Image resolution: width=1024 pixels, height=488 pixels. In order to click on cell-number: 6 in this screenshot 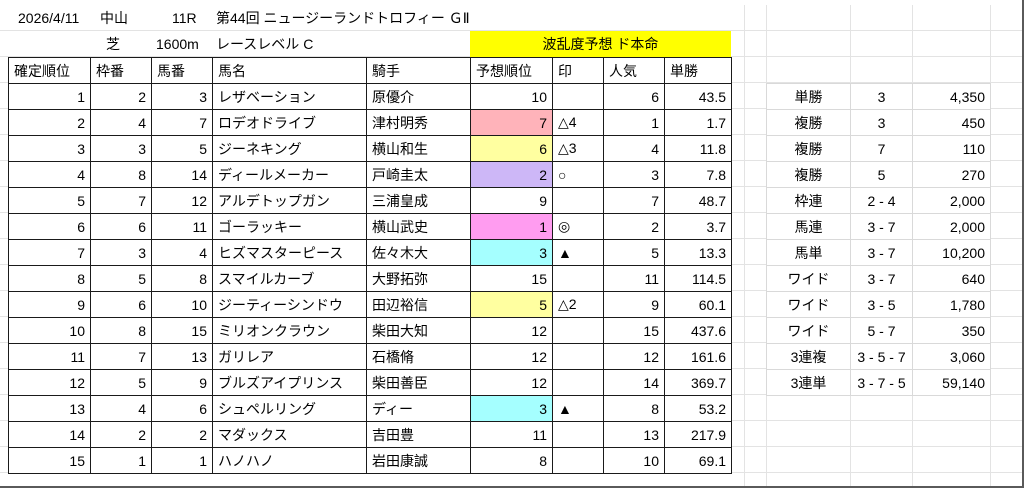, I will do `click(182, 408)`.